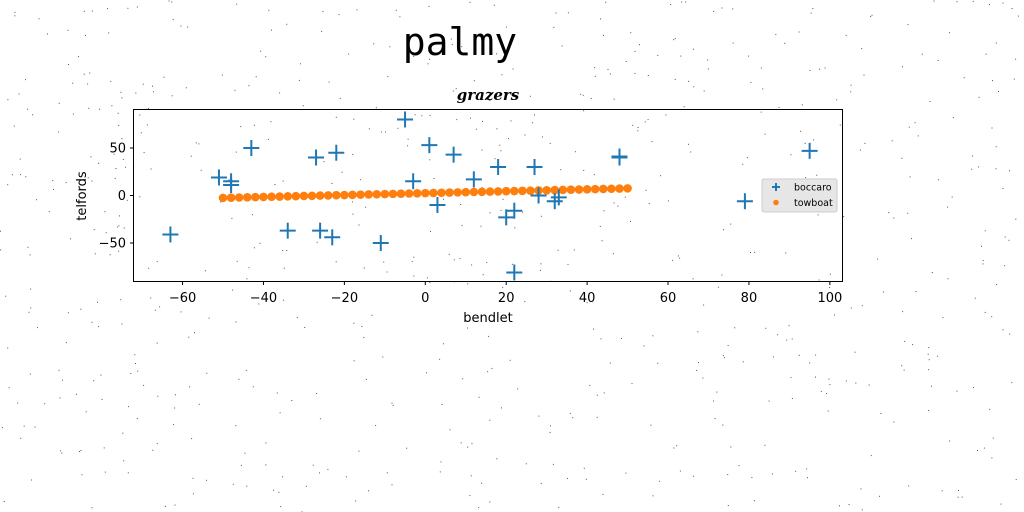  Describe the element at coordinates (776, 187) in the screenshot. I see `legend-marker-boccaro` at that location.